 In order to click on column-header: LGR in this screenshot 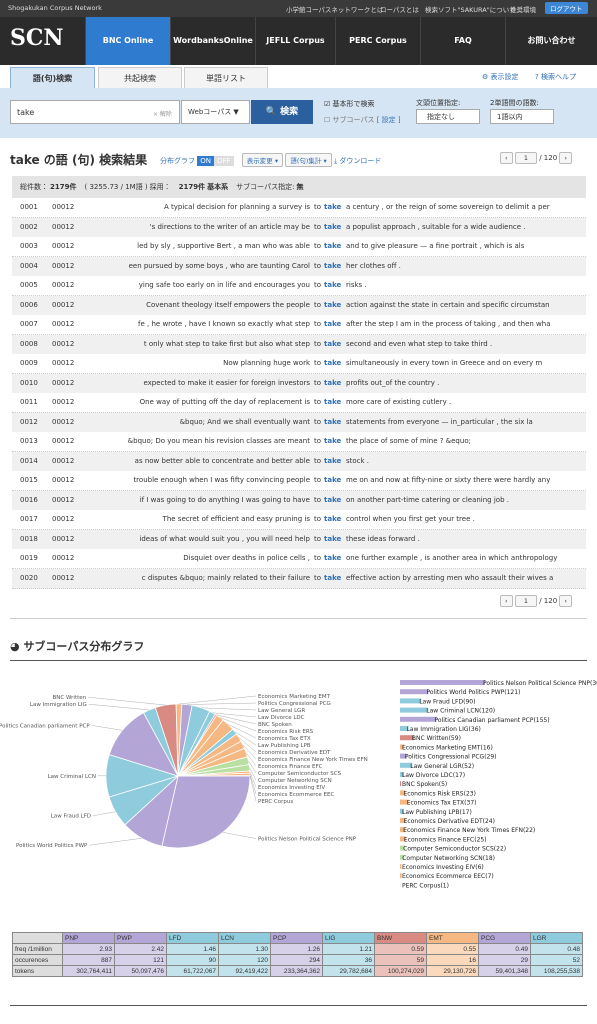, I will do `click(556, 938)`.